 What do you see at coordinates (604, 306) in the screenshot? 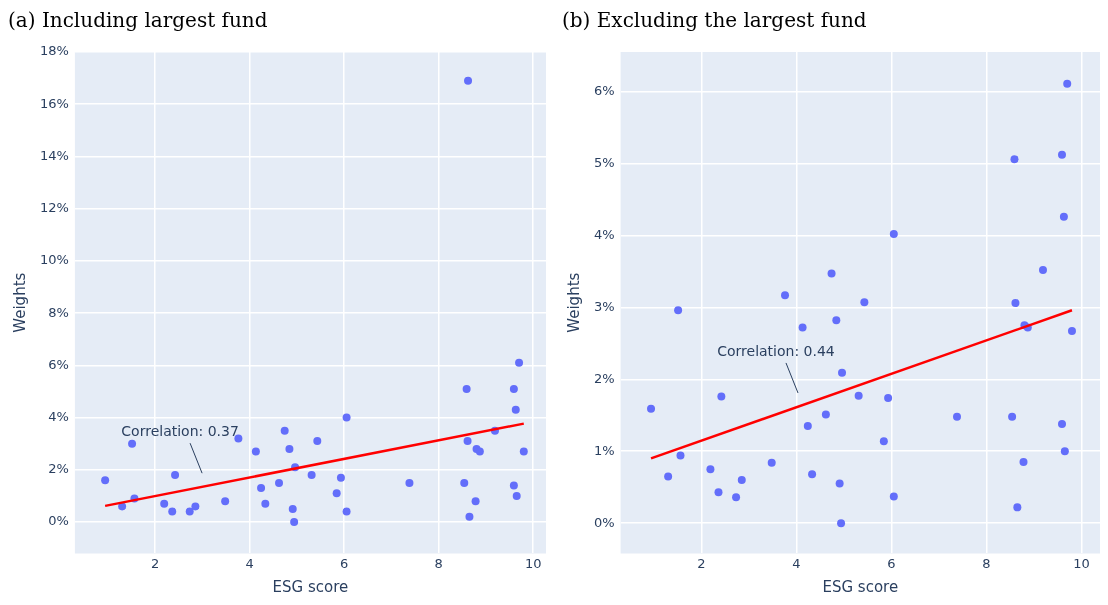
I see `y-tick-label: 3%` at bounding box center [604, 306].